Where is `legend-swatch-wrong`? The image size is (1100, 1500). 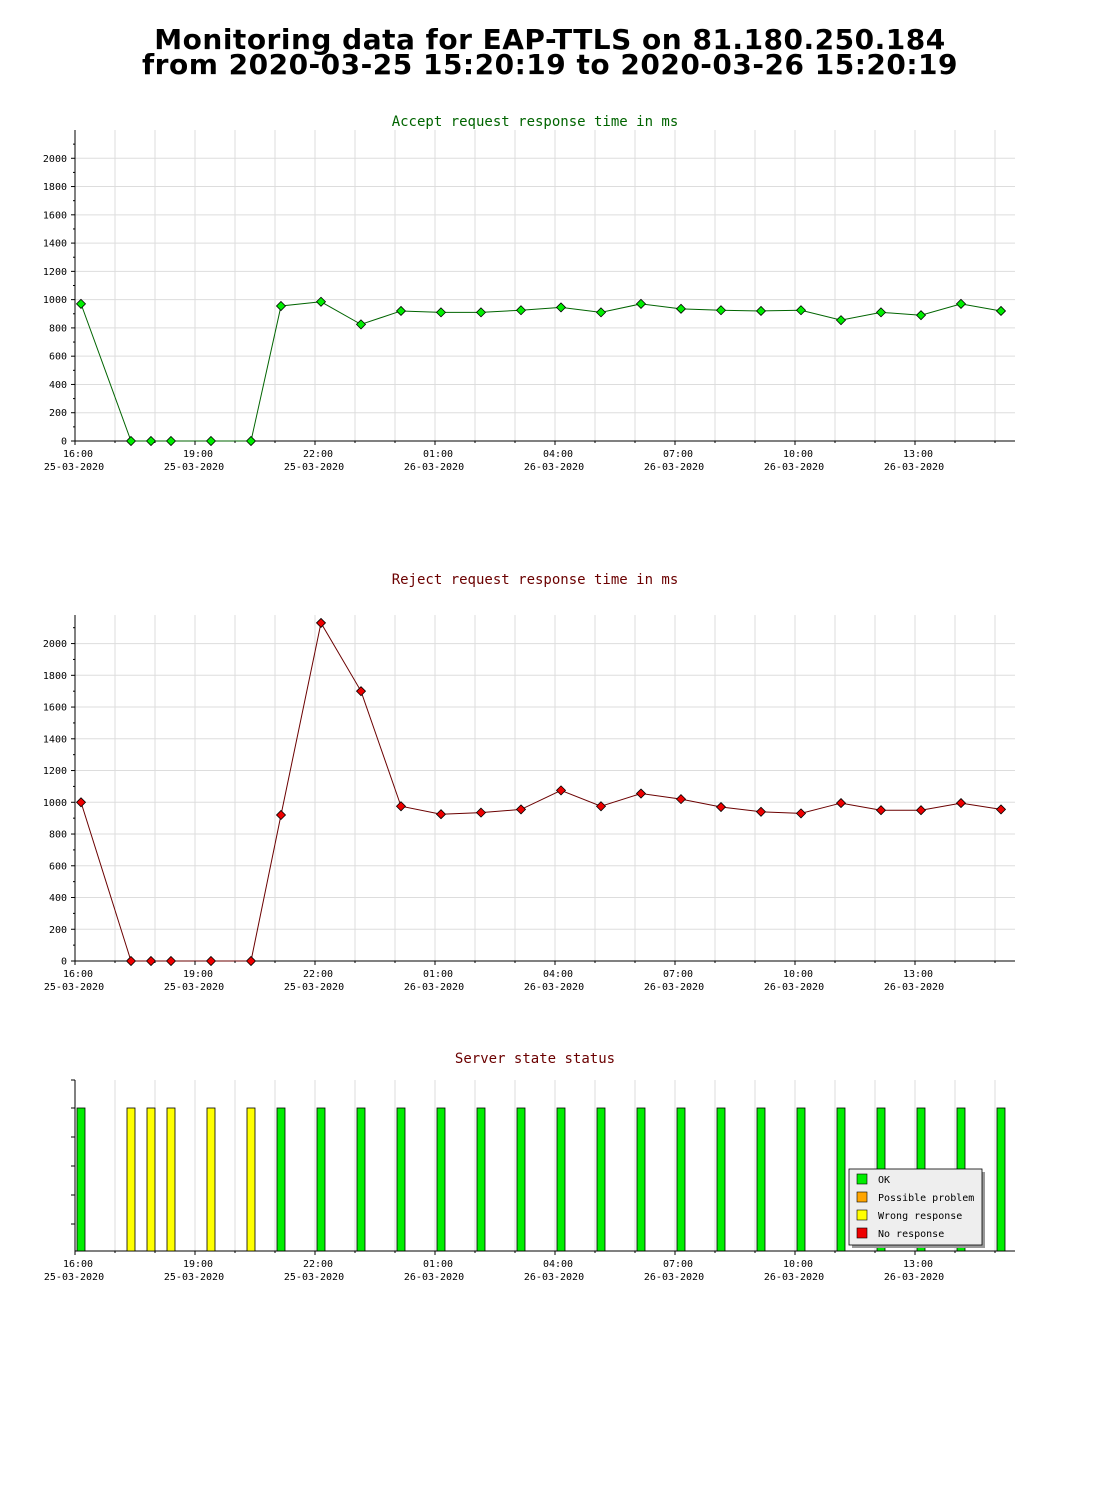 legend-swatch-wrong is located at coordinates (862, 1215).